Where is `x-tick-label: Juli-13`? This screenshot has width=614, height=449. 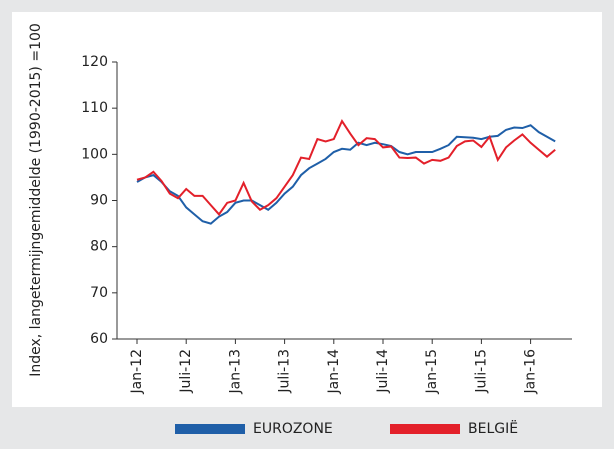
x-tick-label: Juli-13 is located at coordinates (285, 371).